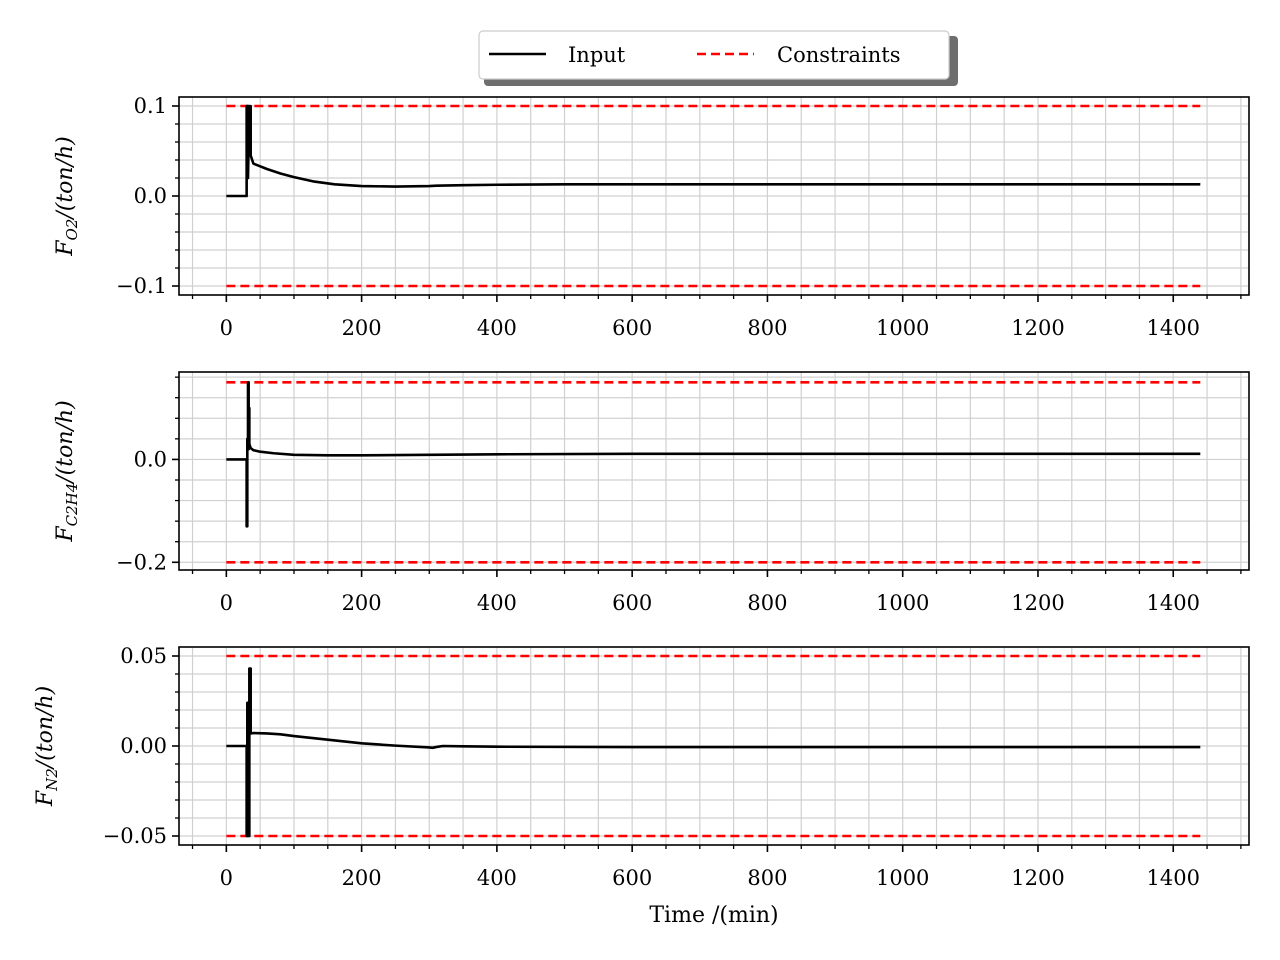 Image resolution: width=1280 pixels, height=960 pixels. Describe the element at coordinates (72, 505) in the screenshot. I see `y-axis-title-subscript: C2H4` at that location.